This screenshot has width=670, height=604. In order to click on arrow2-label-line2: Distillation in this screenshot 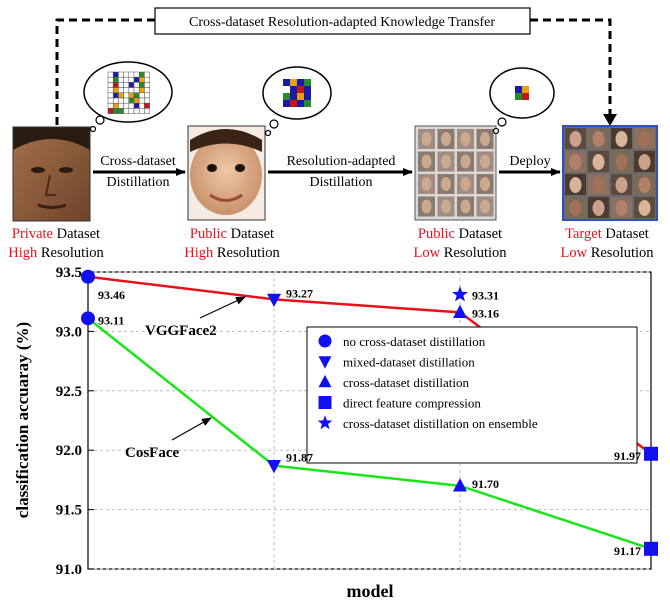, I will do `click(341, 182)`.